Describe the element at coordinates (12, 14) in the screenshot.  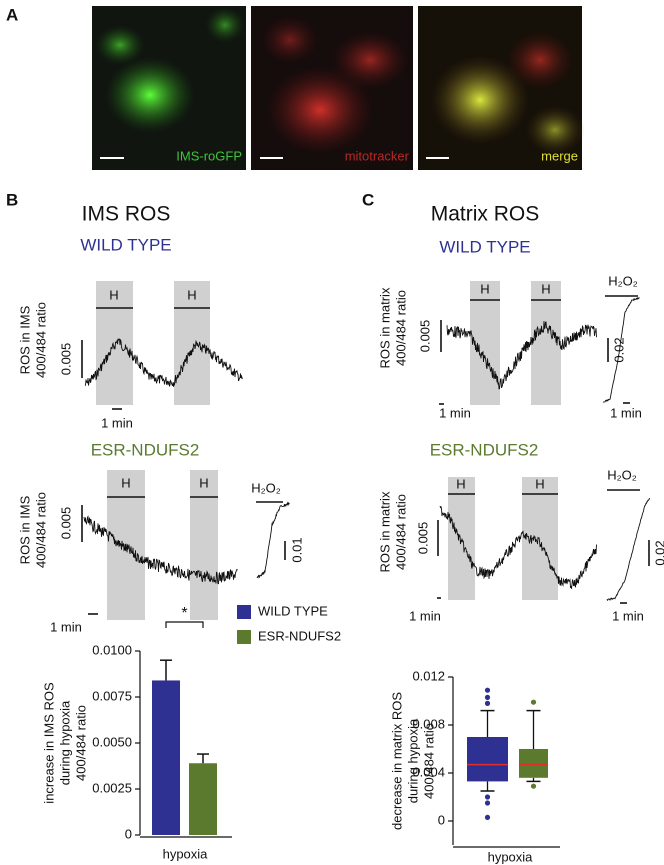
I see `panel-label: A` at that location.